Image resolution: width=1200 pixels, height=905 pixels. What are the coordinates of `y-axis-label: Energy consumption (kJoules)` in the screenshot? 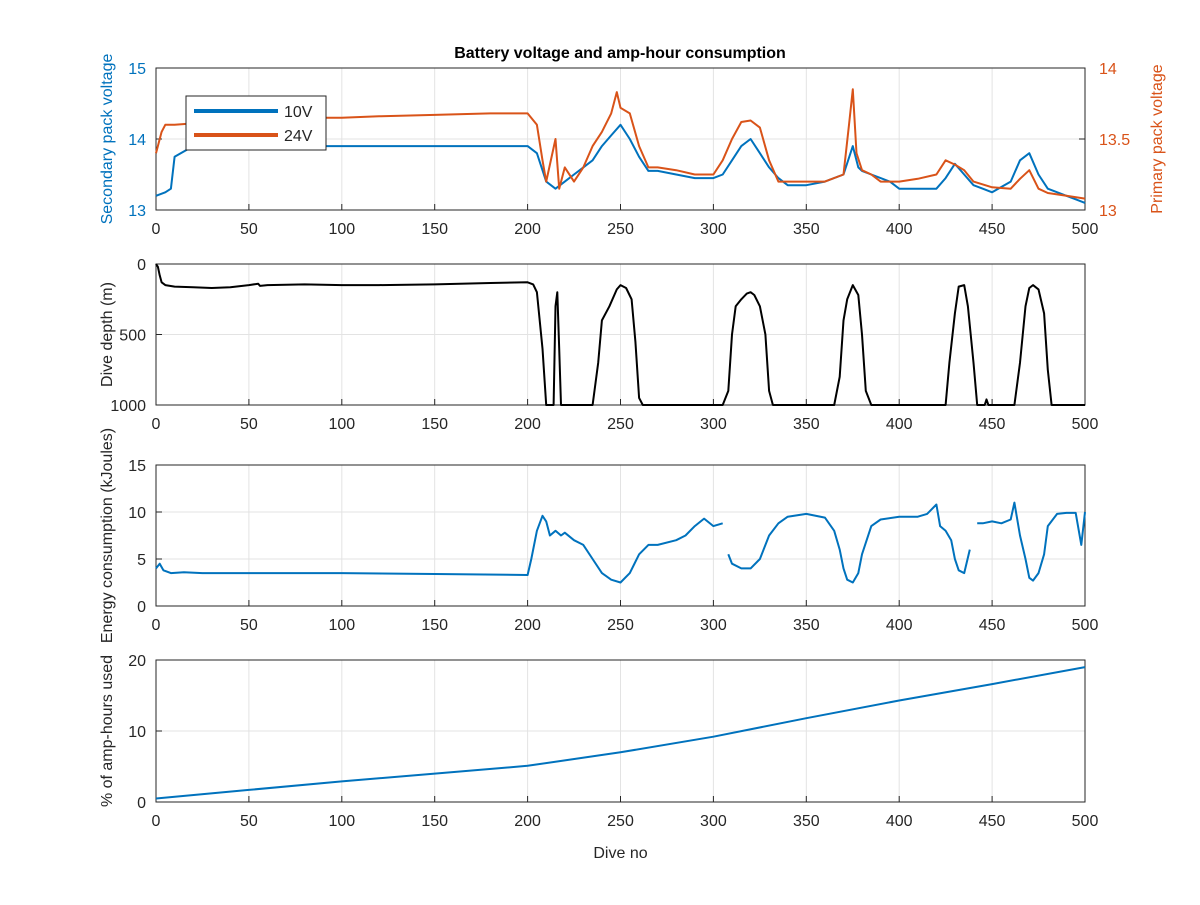 It's located at (107, 535).